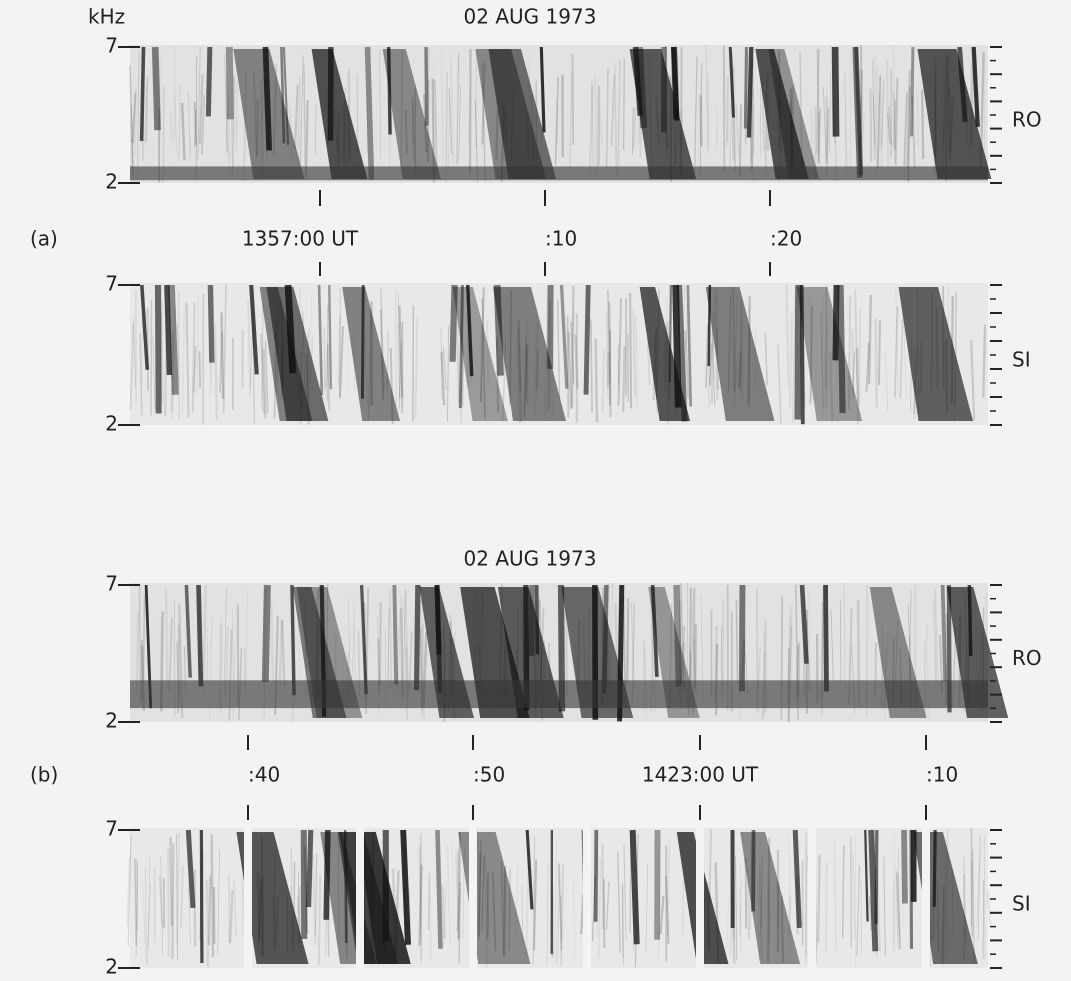  What do you see at coordinates (248, 898) in the screenshot?
I see `segment-gap` at bounding box center [248, 898].